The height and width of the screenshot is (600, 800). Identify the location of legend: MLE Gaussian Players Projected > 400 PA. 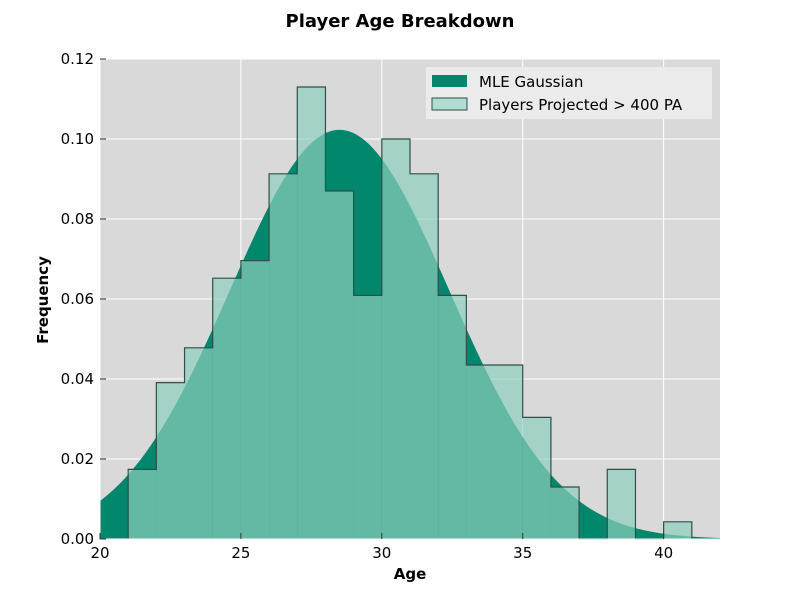
(569, 93).